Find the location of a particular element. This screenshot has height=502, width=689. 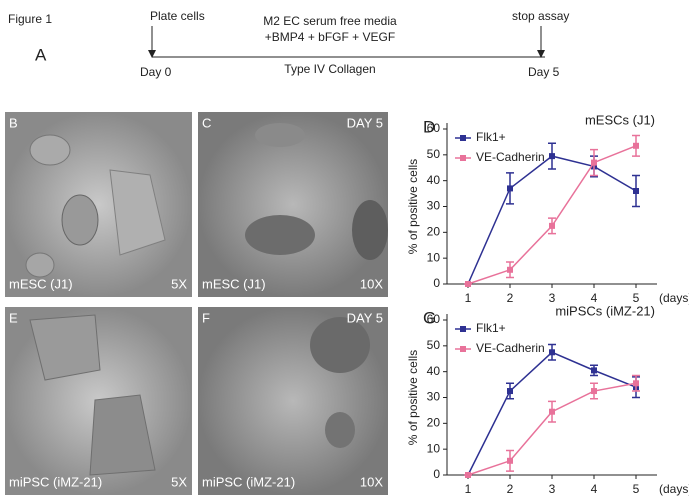

panel-letter: C is located at coordinates (206, 122).